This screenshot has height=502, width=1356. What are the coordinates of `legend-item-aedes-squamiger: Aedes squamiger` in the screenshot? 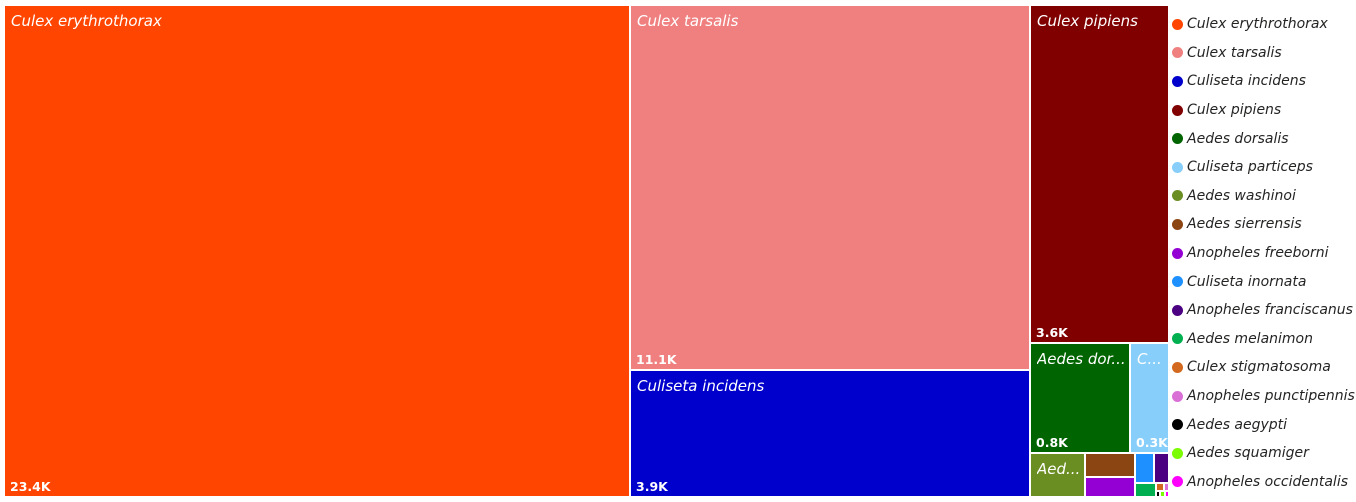 It's located at (1264, 453).